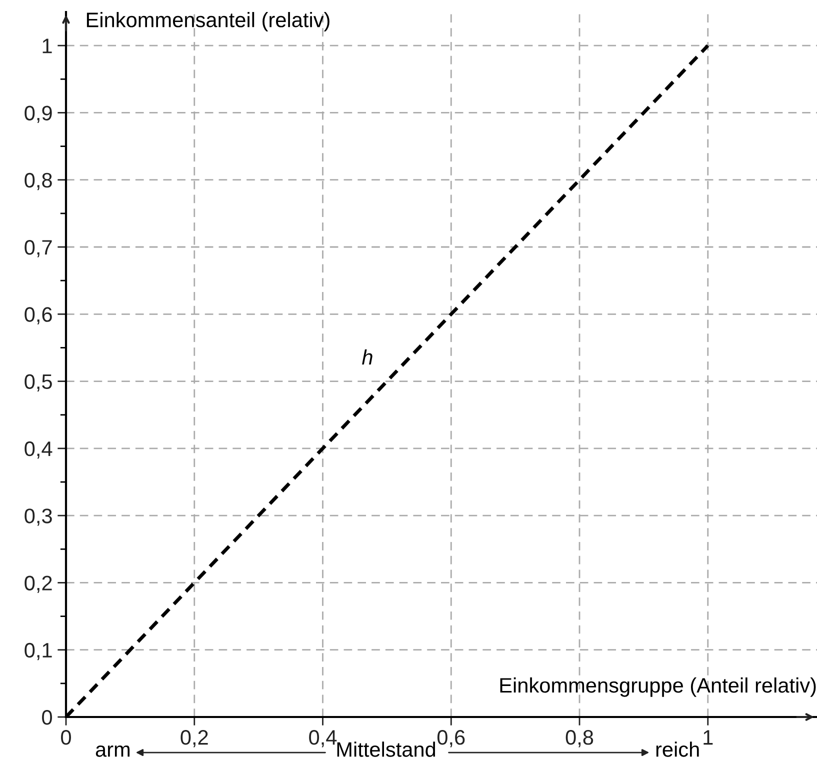 The width and height of the screenshot is (817, 769). I want to click on y-tick-label: 0,2, so click(38, 584).